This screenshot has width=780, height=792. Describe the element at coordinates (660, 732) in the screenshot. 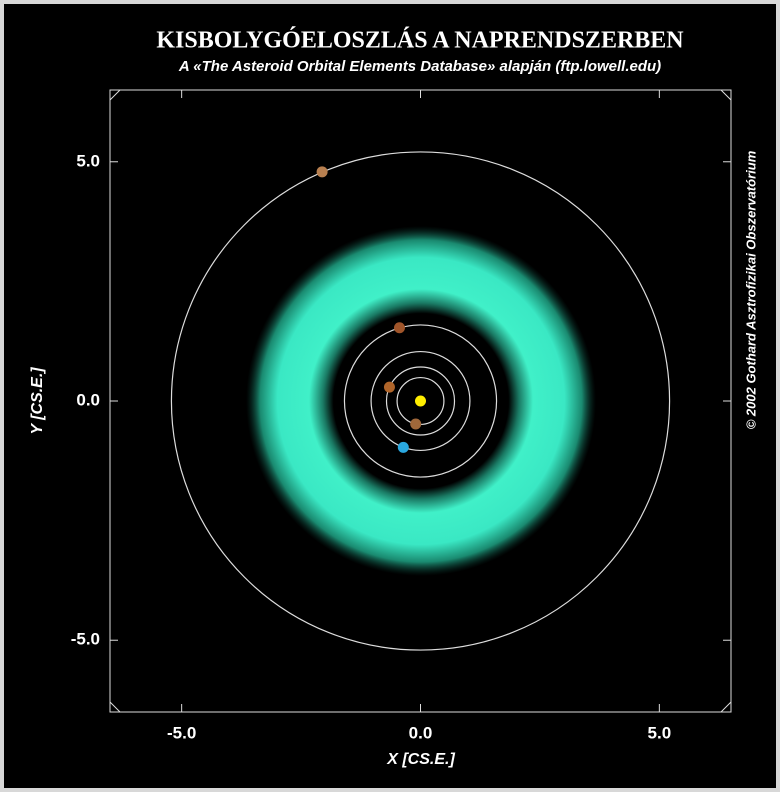

I see `x-tick-label: 5.0` at that location.